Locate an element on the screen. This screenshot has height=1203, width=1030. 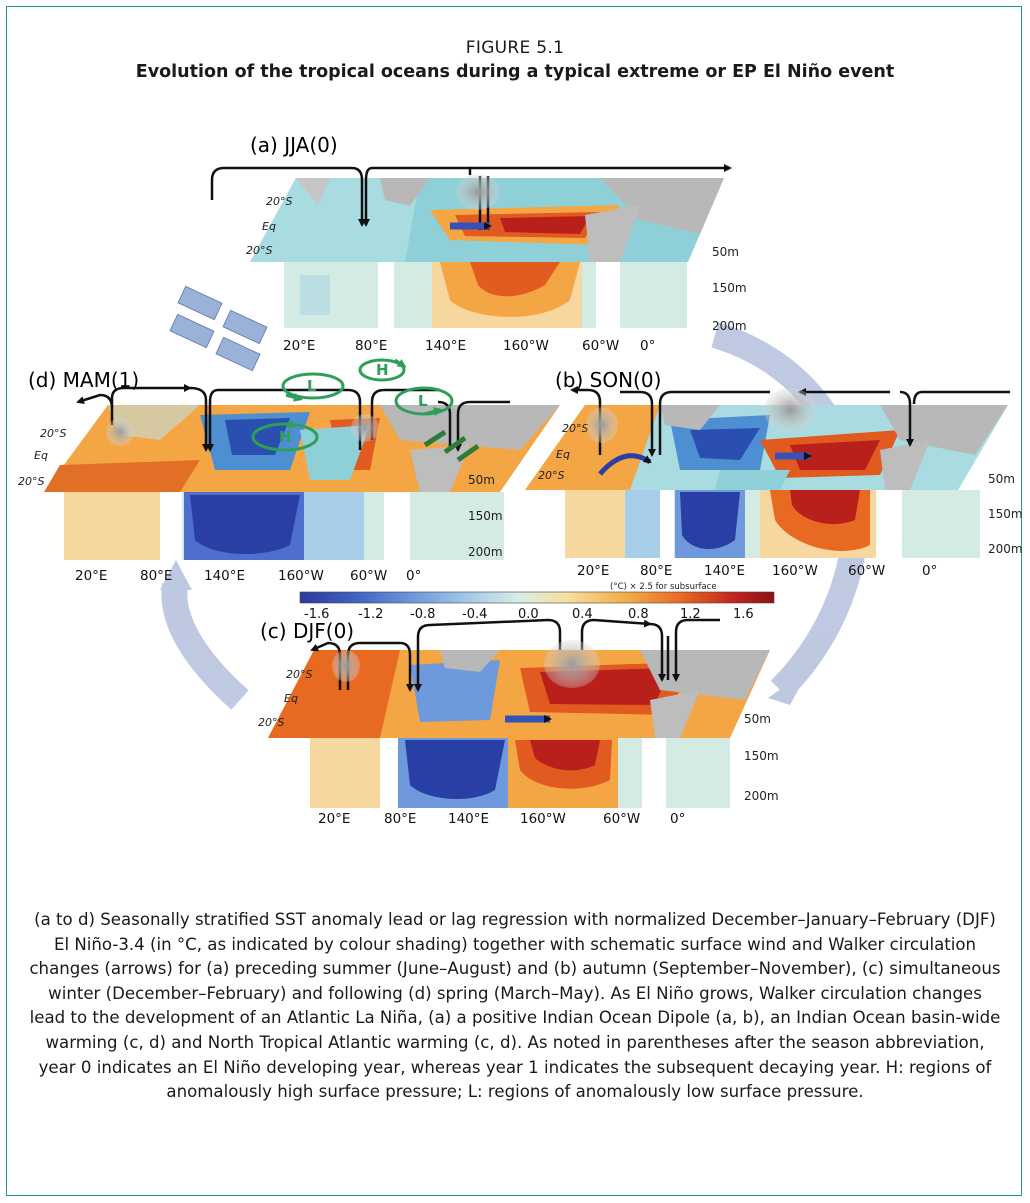
panel-a-depth-labels: 50m 150m 200m is located at coordinates (729, 289).